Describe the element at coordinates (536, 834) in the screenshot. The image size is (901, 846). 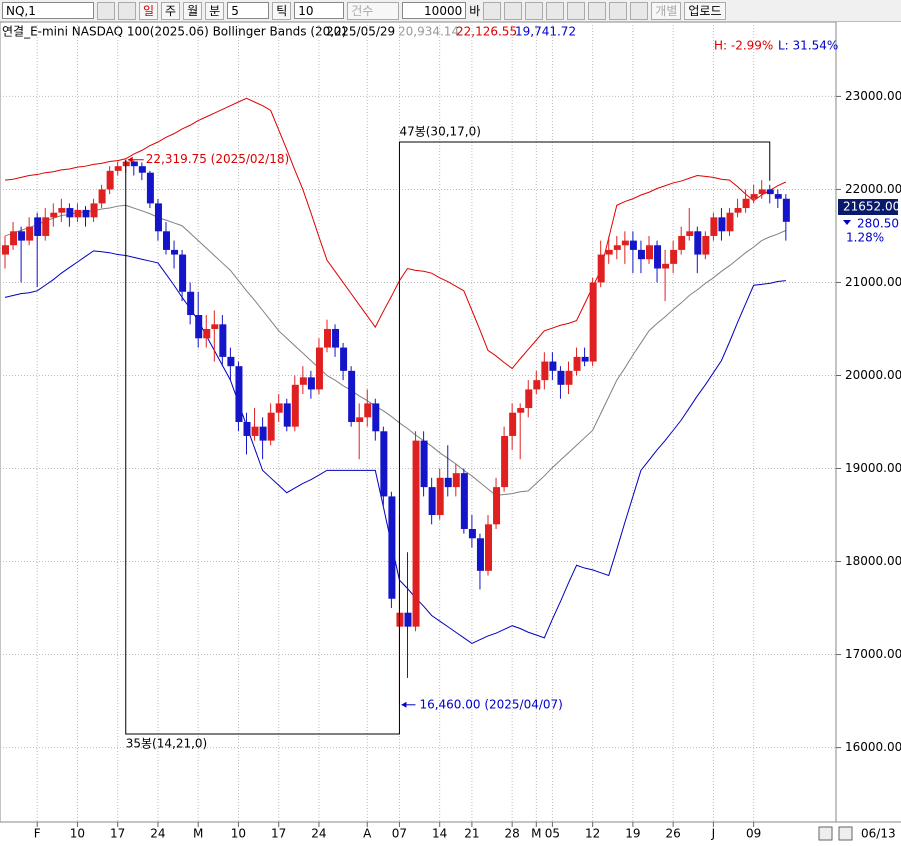
I see `x-tick-label: M` at that location.